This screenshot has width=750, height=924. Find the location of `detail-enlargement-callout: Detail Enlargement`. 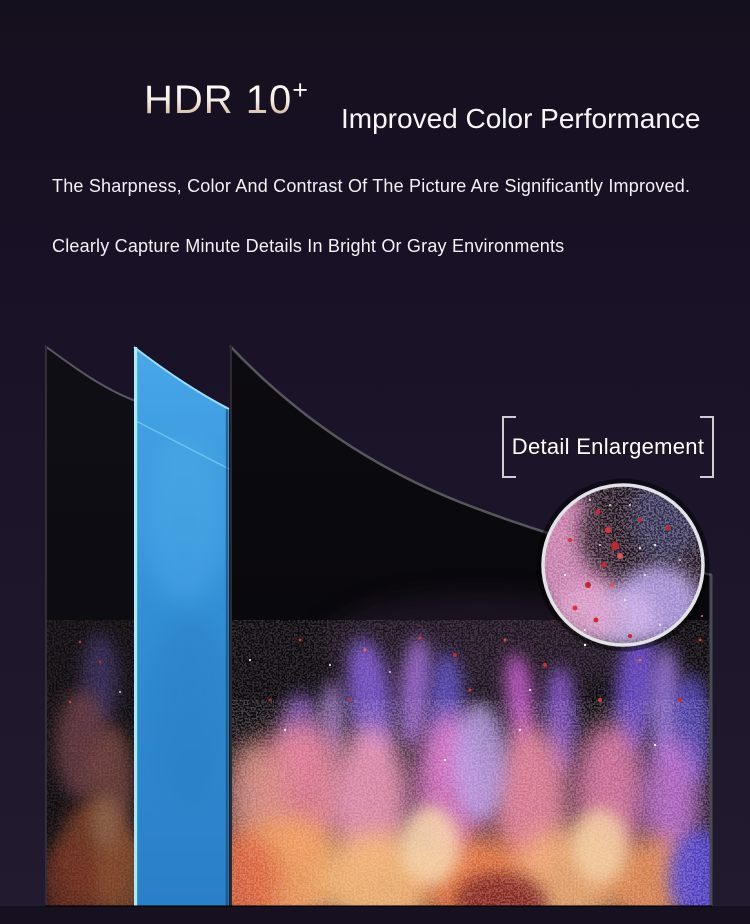

detail-enlargement-callout: Detail Enlargement is located at coordinates (608, 447).